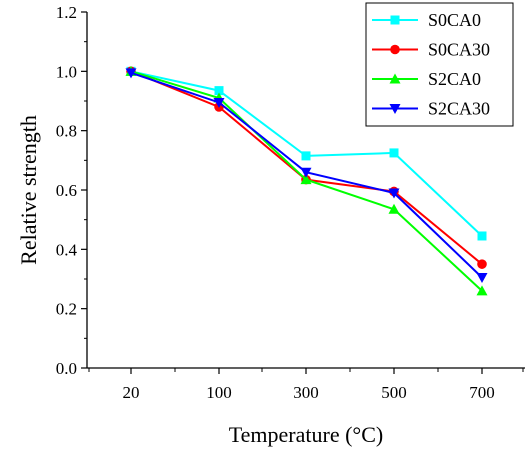 Image resolution: width=528 pixels, height=455 pixels. I want to click on x-tick-label: 500, so click(394, 392).